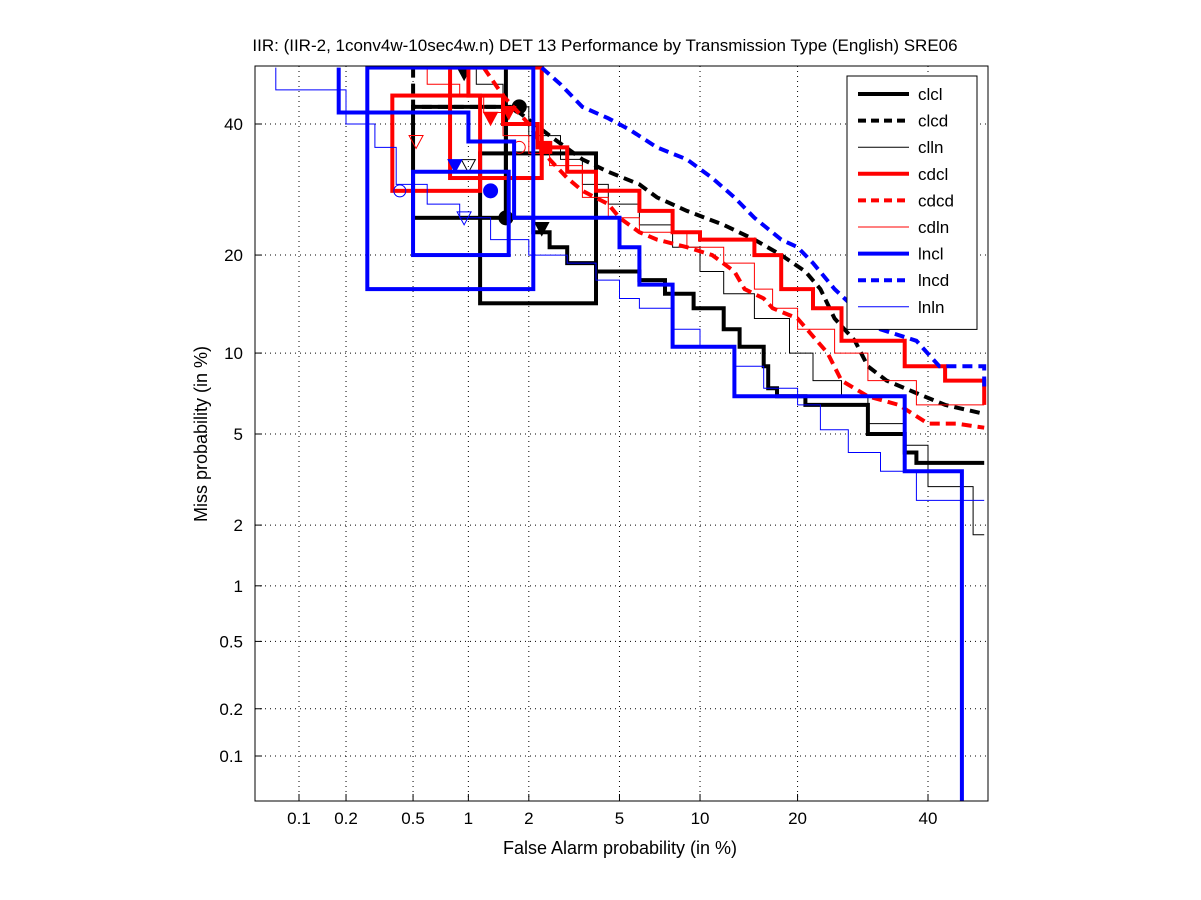 The width and height of the screenshot is (1201, 900). I want to click on legend-label-cdcd: cdcd, so click(936, 200).